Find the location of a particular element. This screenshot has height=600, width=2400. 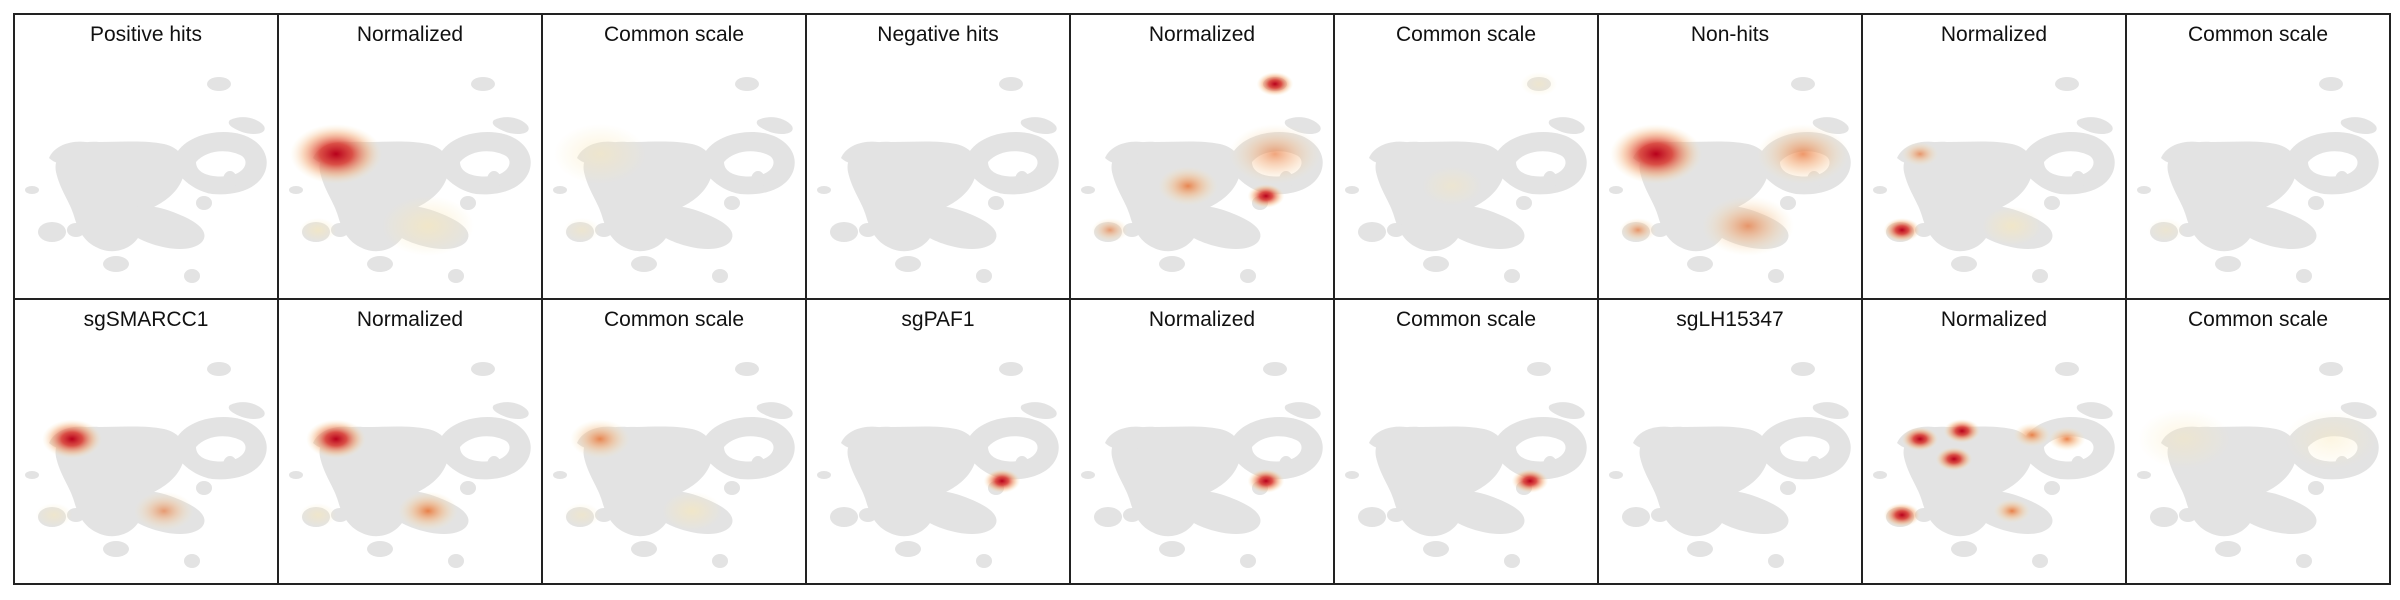

panel-r2-c8: Normalized is located at coordinates (1994, 441).